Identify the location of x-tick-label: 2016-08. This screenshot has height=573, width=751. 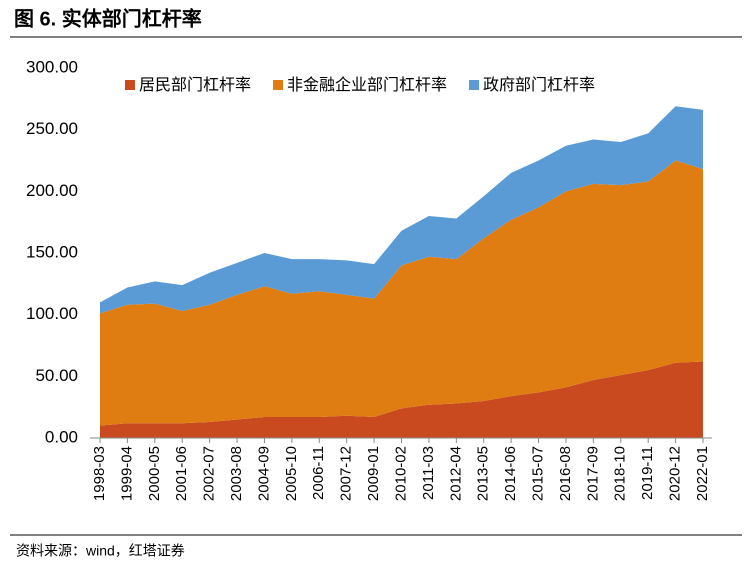
(565, 473).